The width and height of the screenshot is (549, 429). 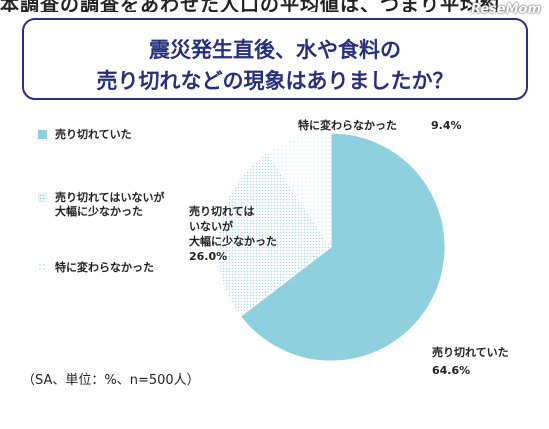 I want to click on legend-swatch-scarce, so click(x=42, y=197).